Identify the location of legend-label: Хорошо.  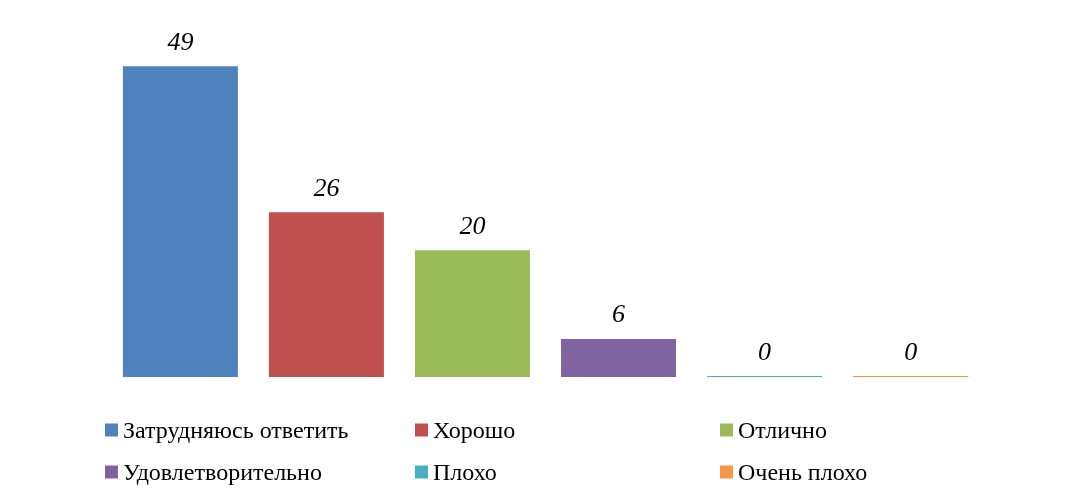
(474, 430).